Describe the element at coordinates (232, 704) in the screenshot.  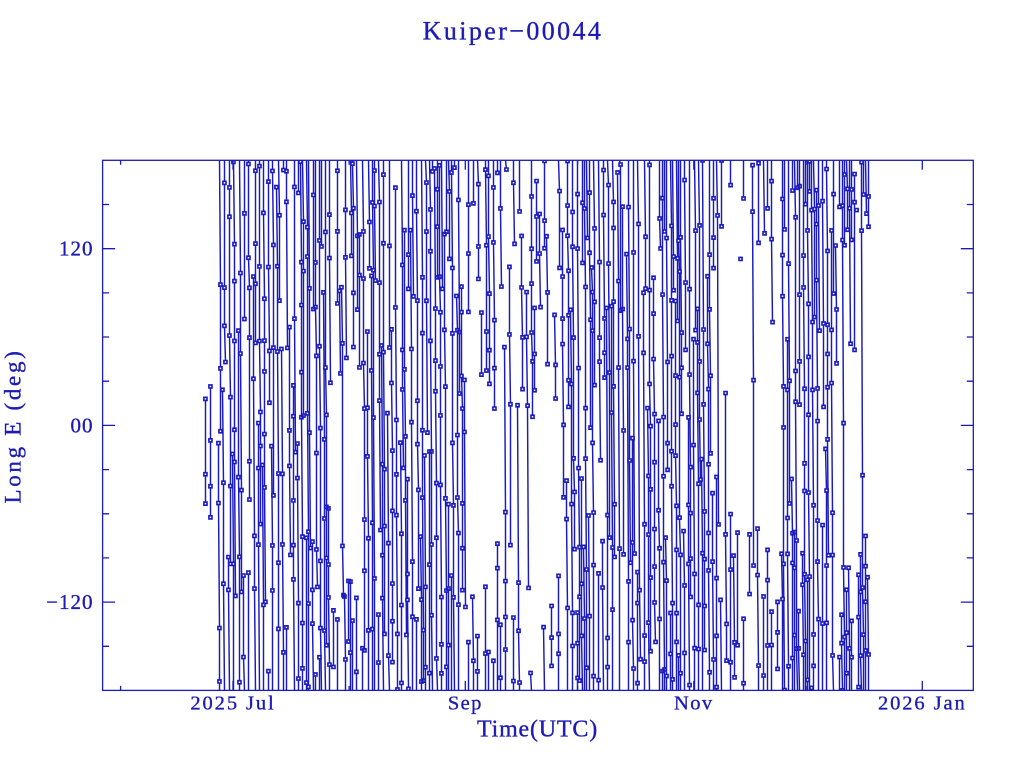
I see `svg-text: 2025 Jul` at that location.